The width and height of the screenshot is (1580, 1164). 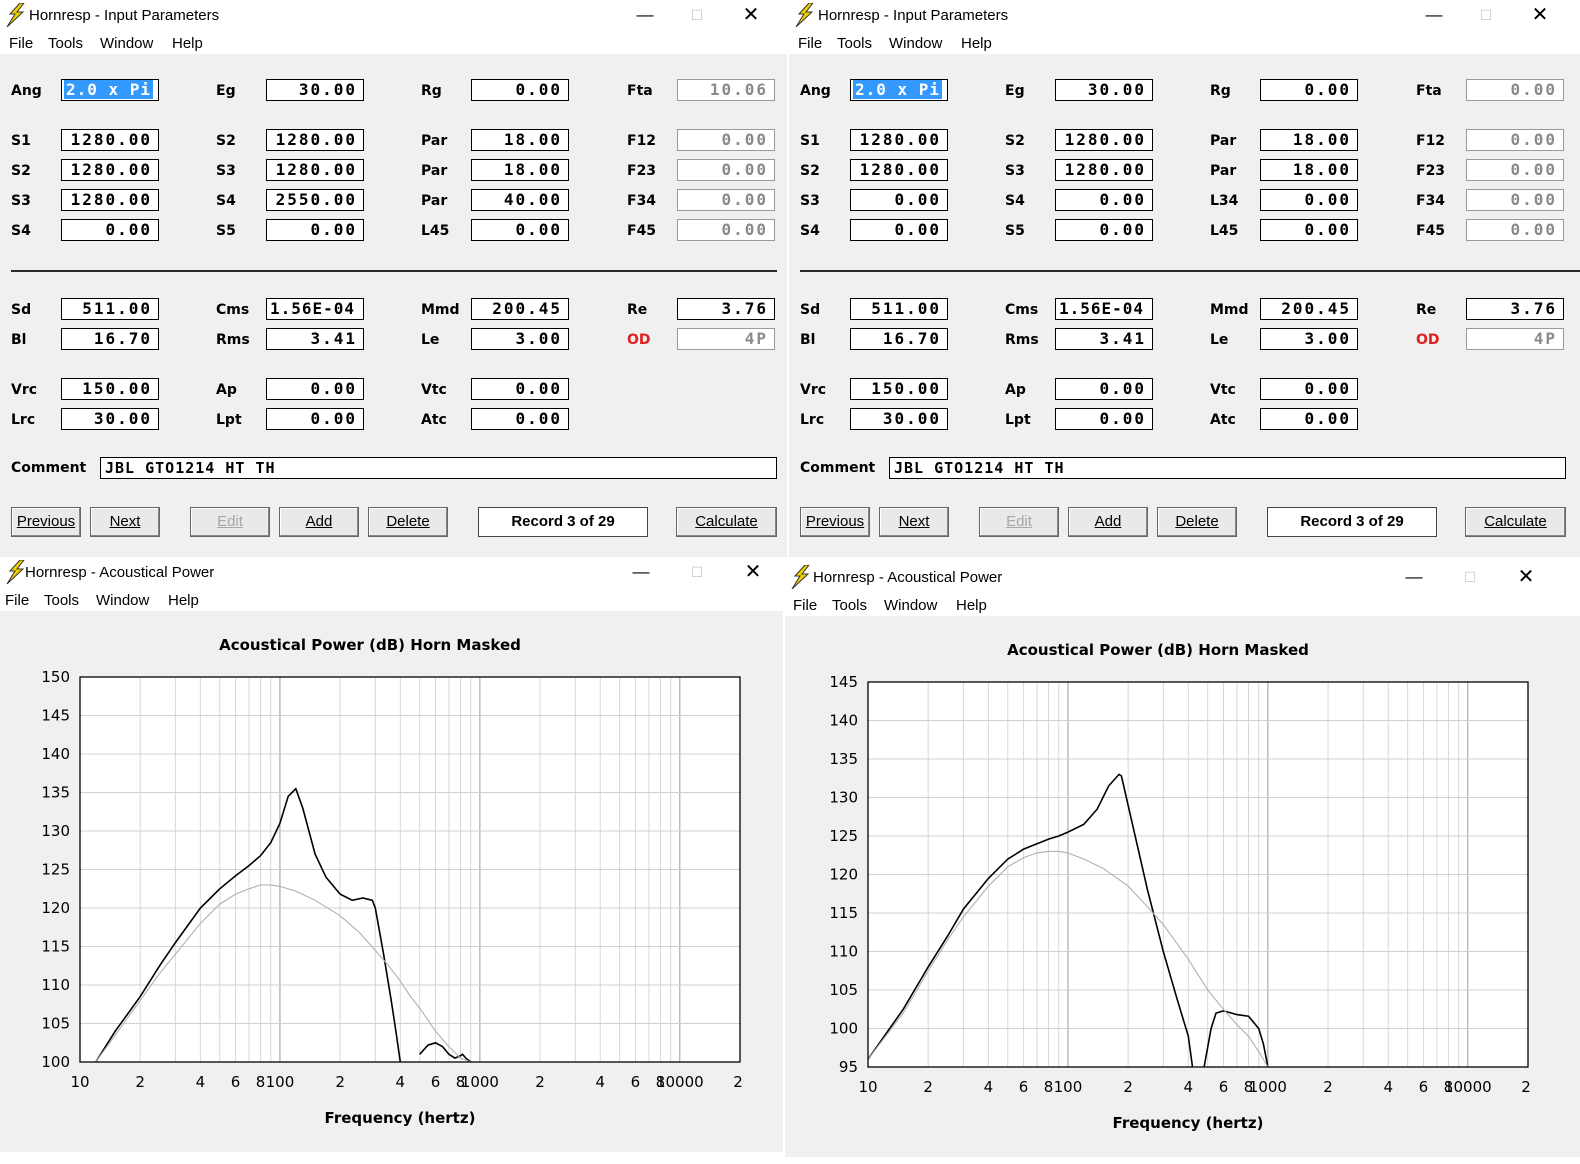 I want to click on param-field-s4: 2550.00, so click(x=315, y=200).